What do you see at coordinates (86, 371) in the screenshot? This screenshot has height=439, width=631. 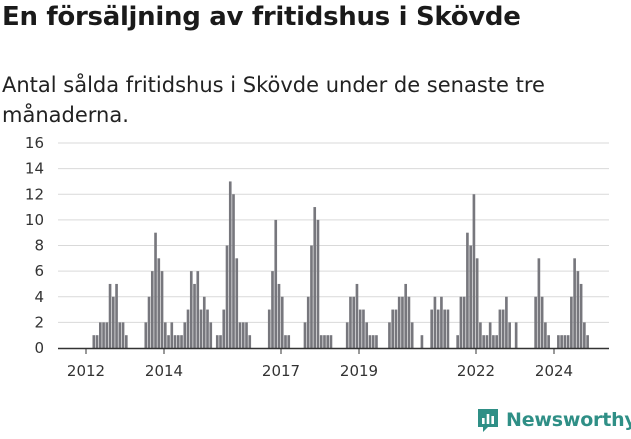 I see `x-tick-label: 2012` at bounding box center [86, 371].